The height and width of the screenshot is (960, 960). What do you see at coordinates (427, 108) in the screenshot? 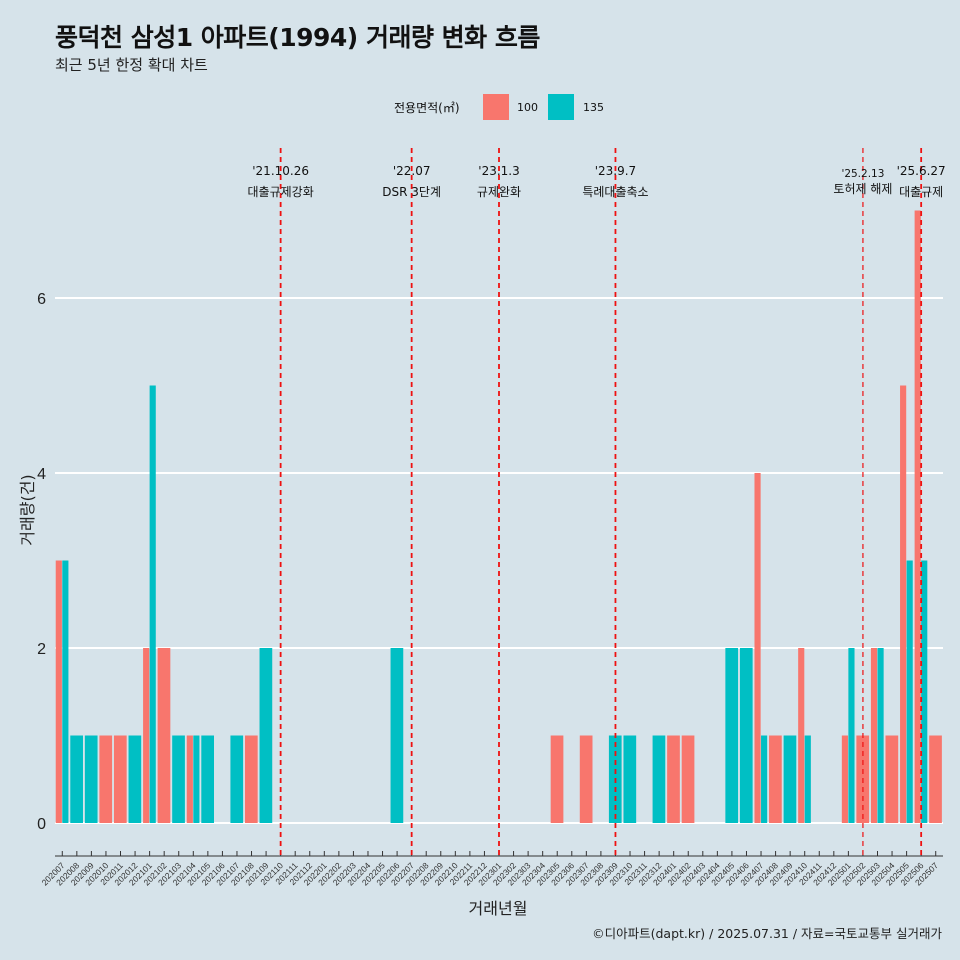
I see `legend-title: 전용면적(㎡)` at bounding box center [427, 108].